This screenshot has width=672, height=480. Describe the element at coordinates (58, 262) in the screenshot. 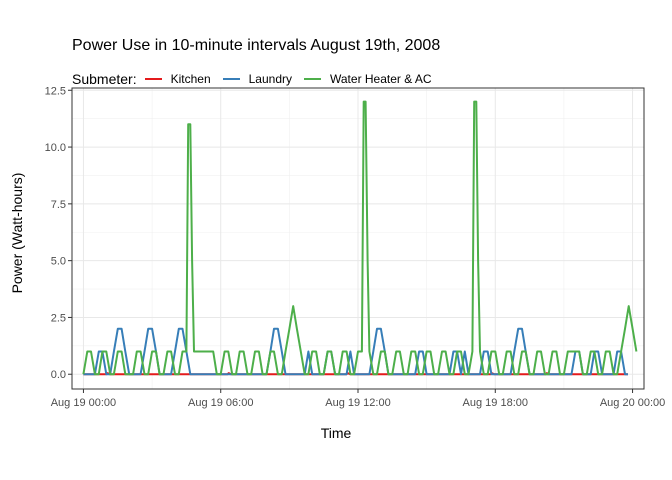

I see `y-tick-label: 5.0` at that location.